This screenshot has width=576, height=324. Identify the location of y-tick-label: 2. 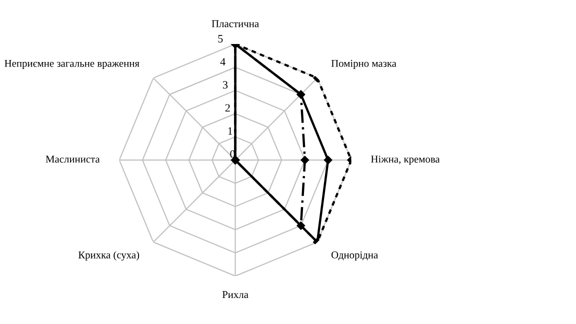
(227, 108).